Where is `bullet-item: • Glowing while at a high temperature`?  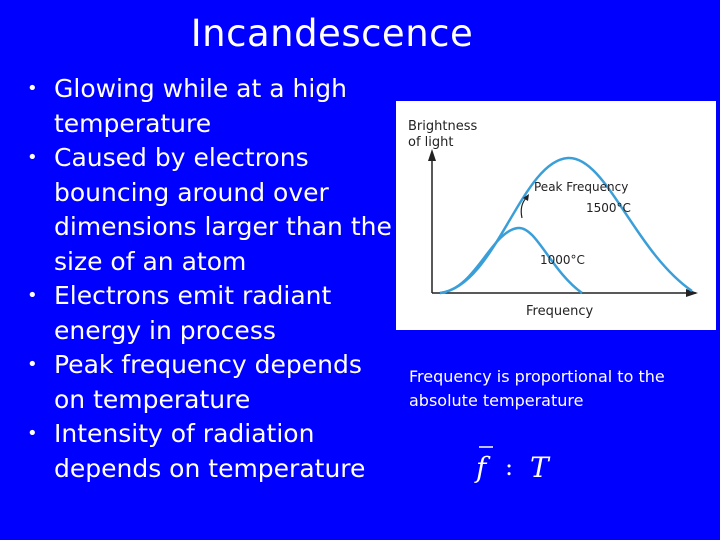 bullet-item: • Glowing while at a high temperature is located at coordinates (207, 106).